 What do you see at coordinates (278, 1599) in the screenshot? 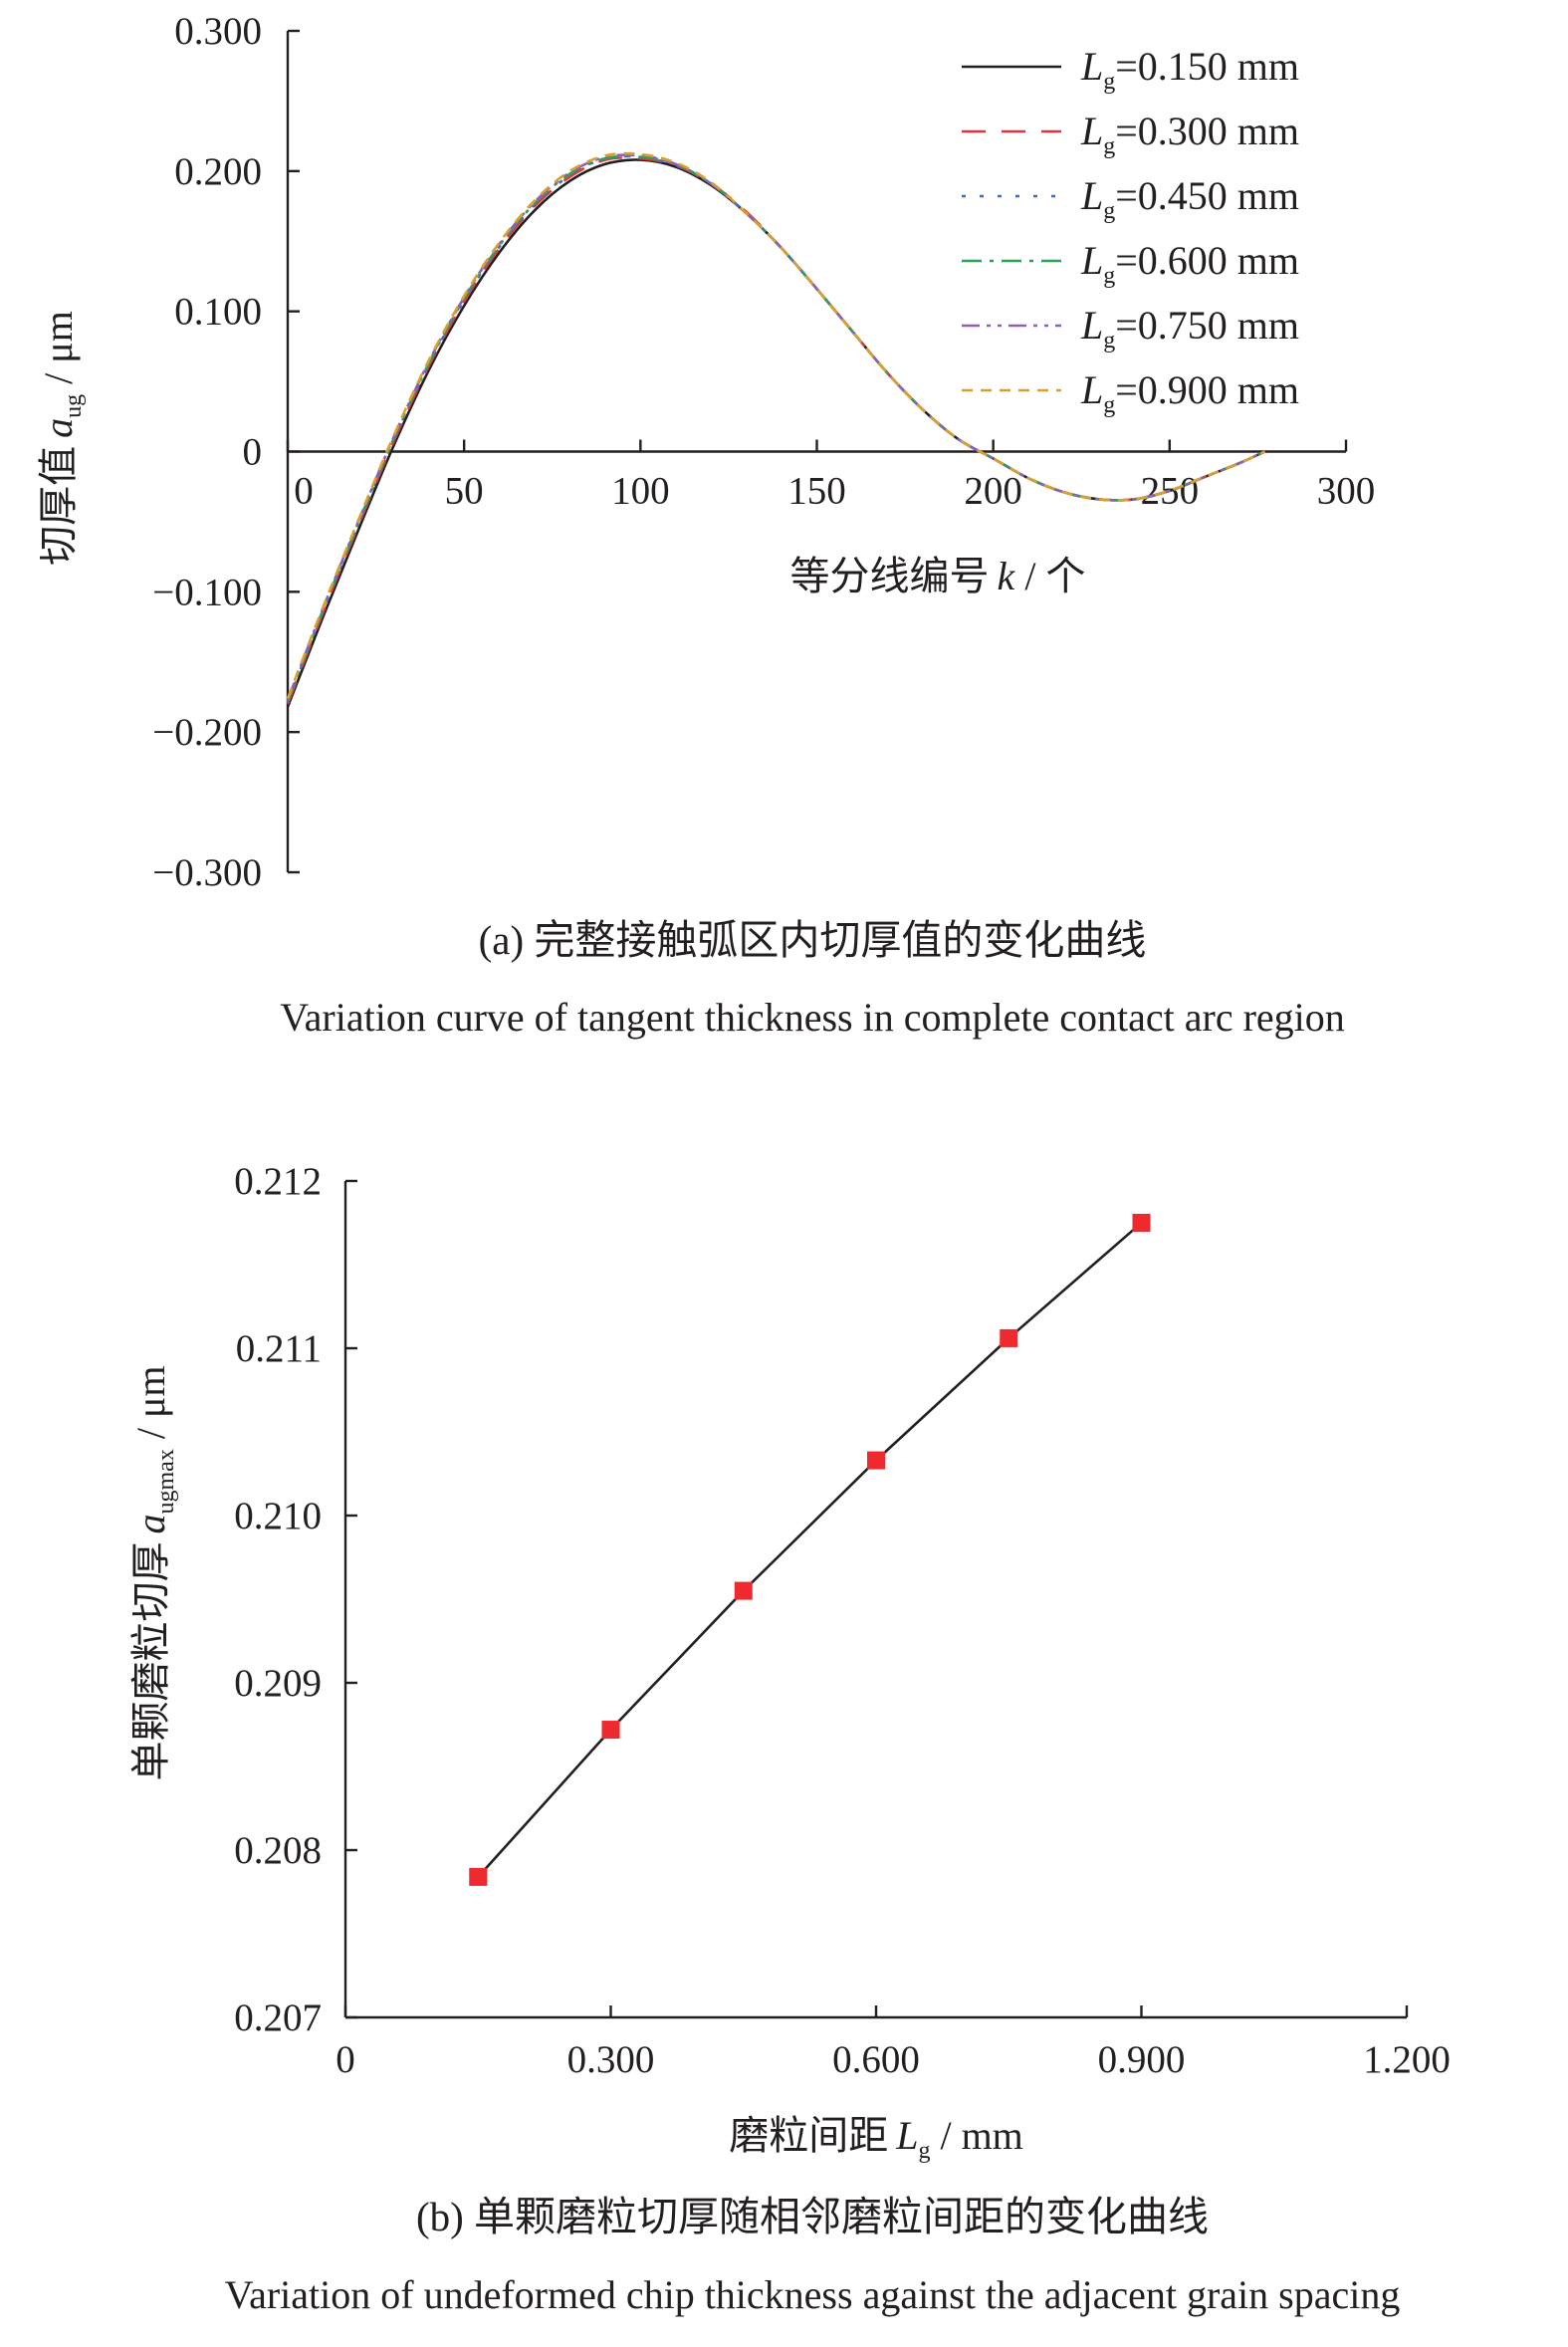
I see `chart-b-y-tick-labels: 0.212 0.211 0.210 0.209 0.208 0.207` at bounding box center [278, 1599].